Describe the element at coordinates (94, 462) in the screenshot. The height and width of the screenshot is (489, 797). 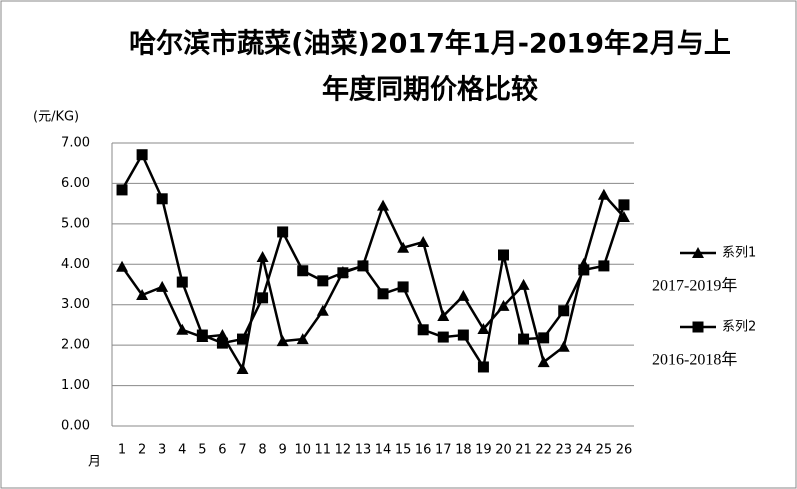
I see `x-axis-label: 月` at that location.